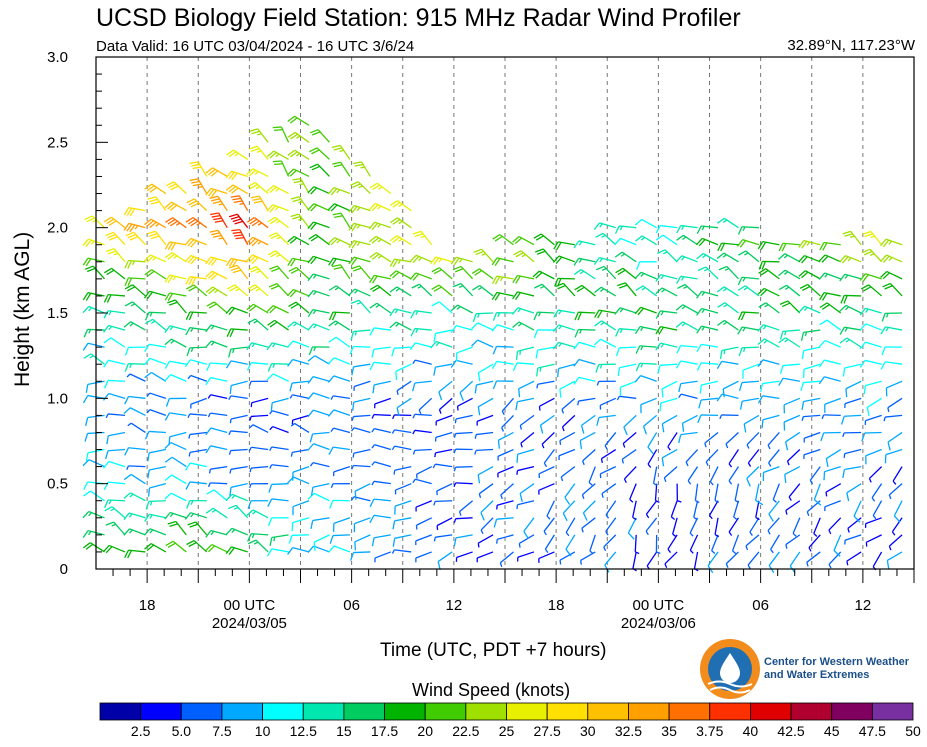 This screenshot has height=747, width=927. Describe the element at coordinates (790, 731) in the screenshot. I see `colorbar-tick-label: 42.5` at that location.